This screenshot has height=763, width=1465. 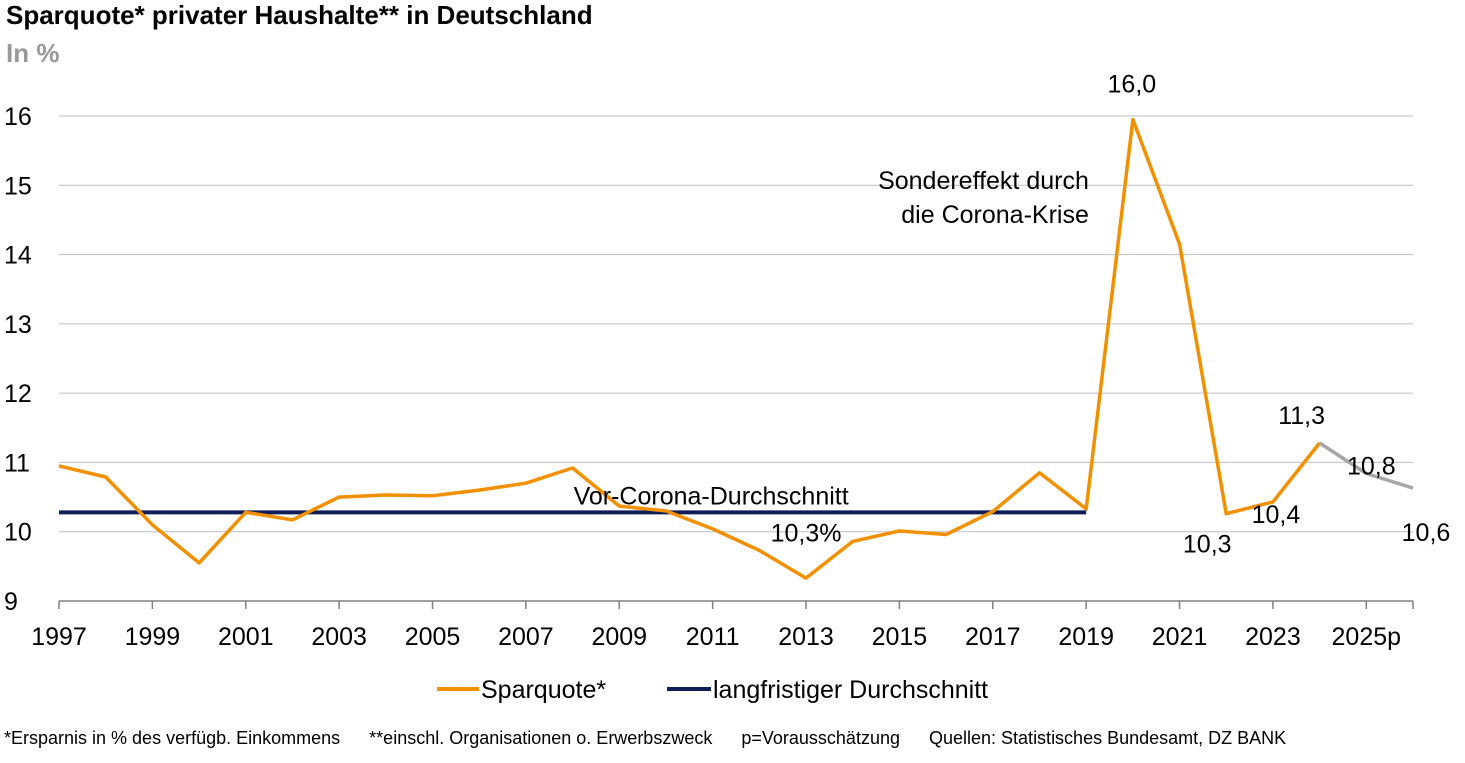 I want to click on data-label-2023: 10,4, so click(x=1276, y=515).